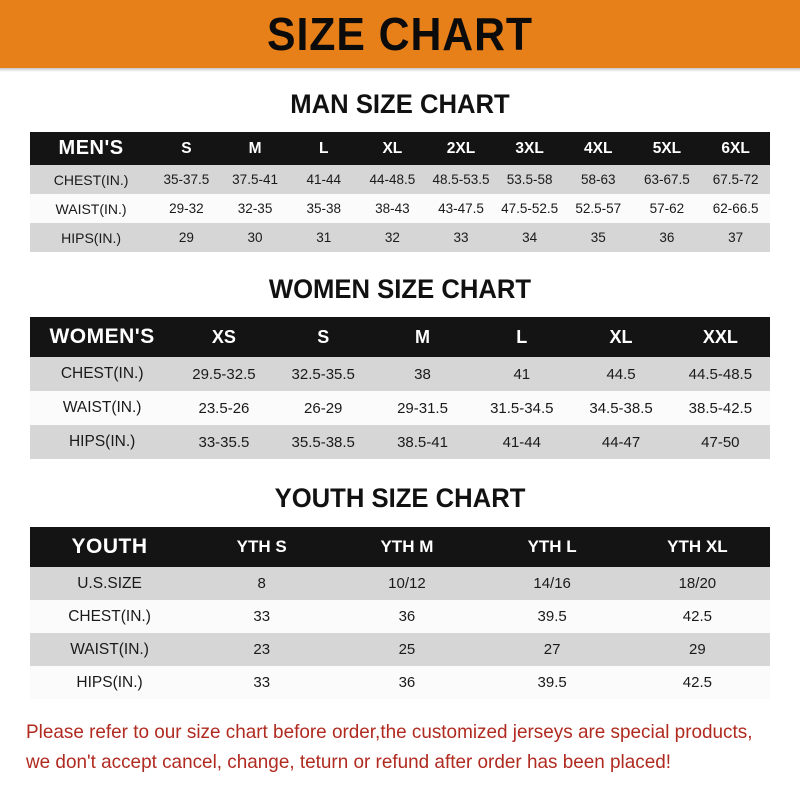  Describe the element at coordinates (697, 546) in the screenshot. I see `youth-size-header-3: YTH XL` at that location.